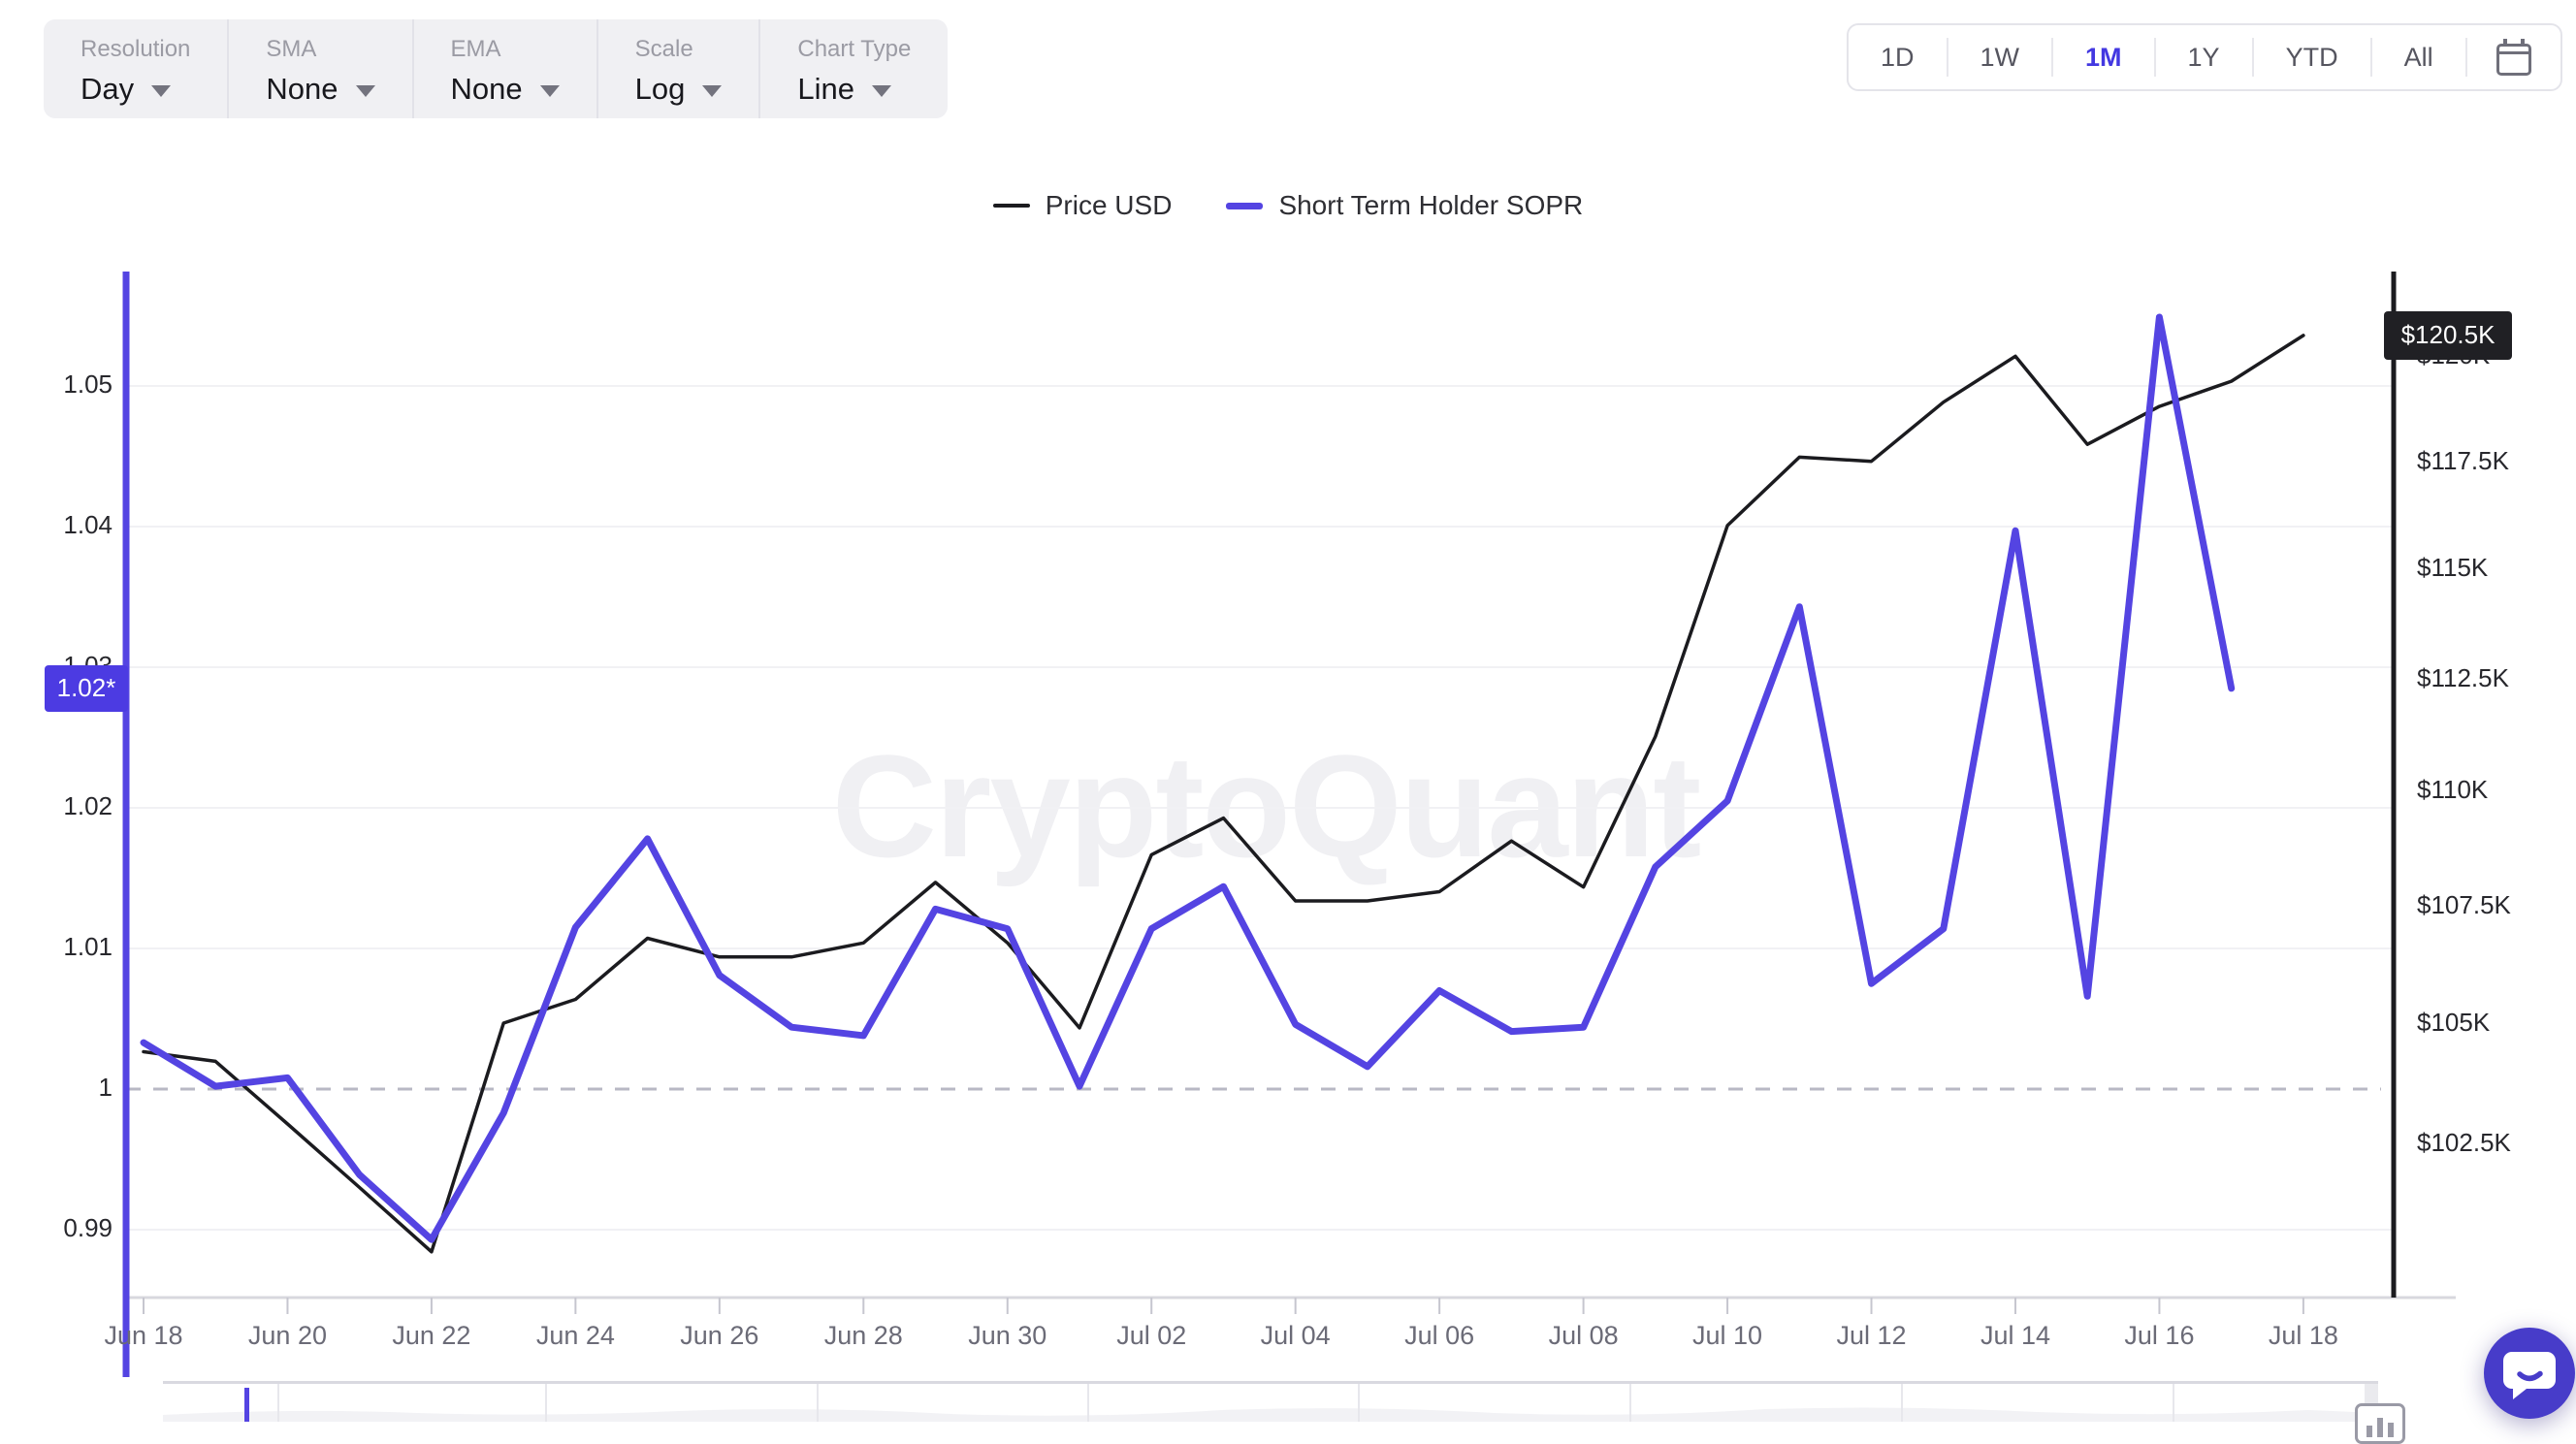  Describe the element at coordinates (1295, 1336) in the screenshot. I see `x-axis-label: Jul 04` at that location.